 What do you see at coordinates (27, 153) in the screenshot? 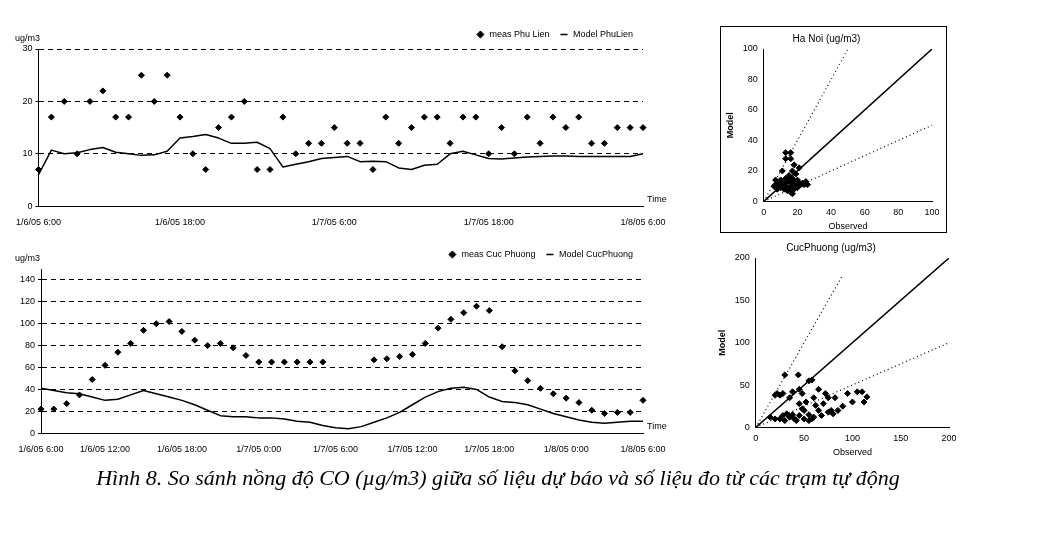
I see `y-tick-label: 10` at bounding box center [27, 153].